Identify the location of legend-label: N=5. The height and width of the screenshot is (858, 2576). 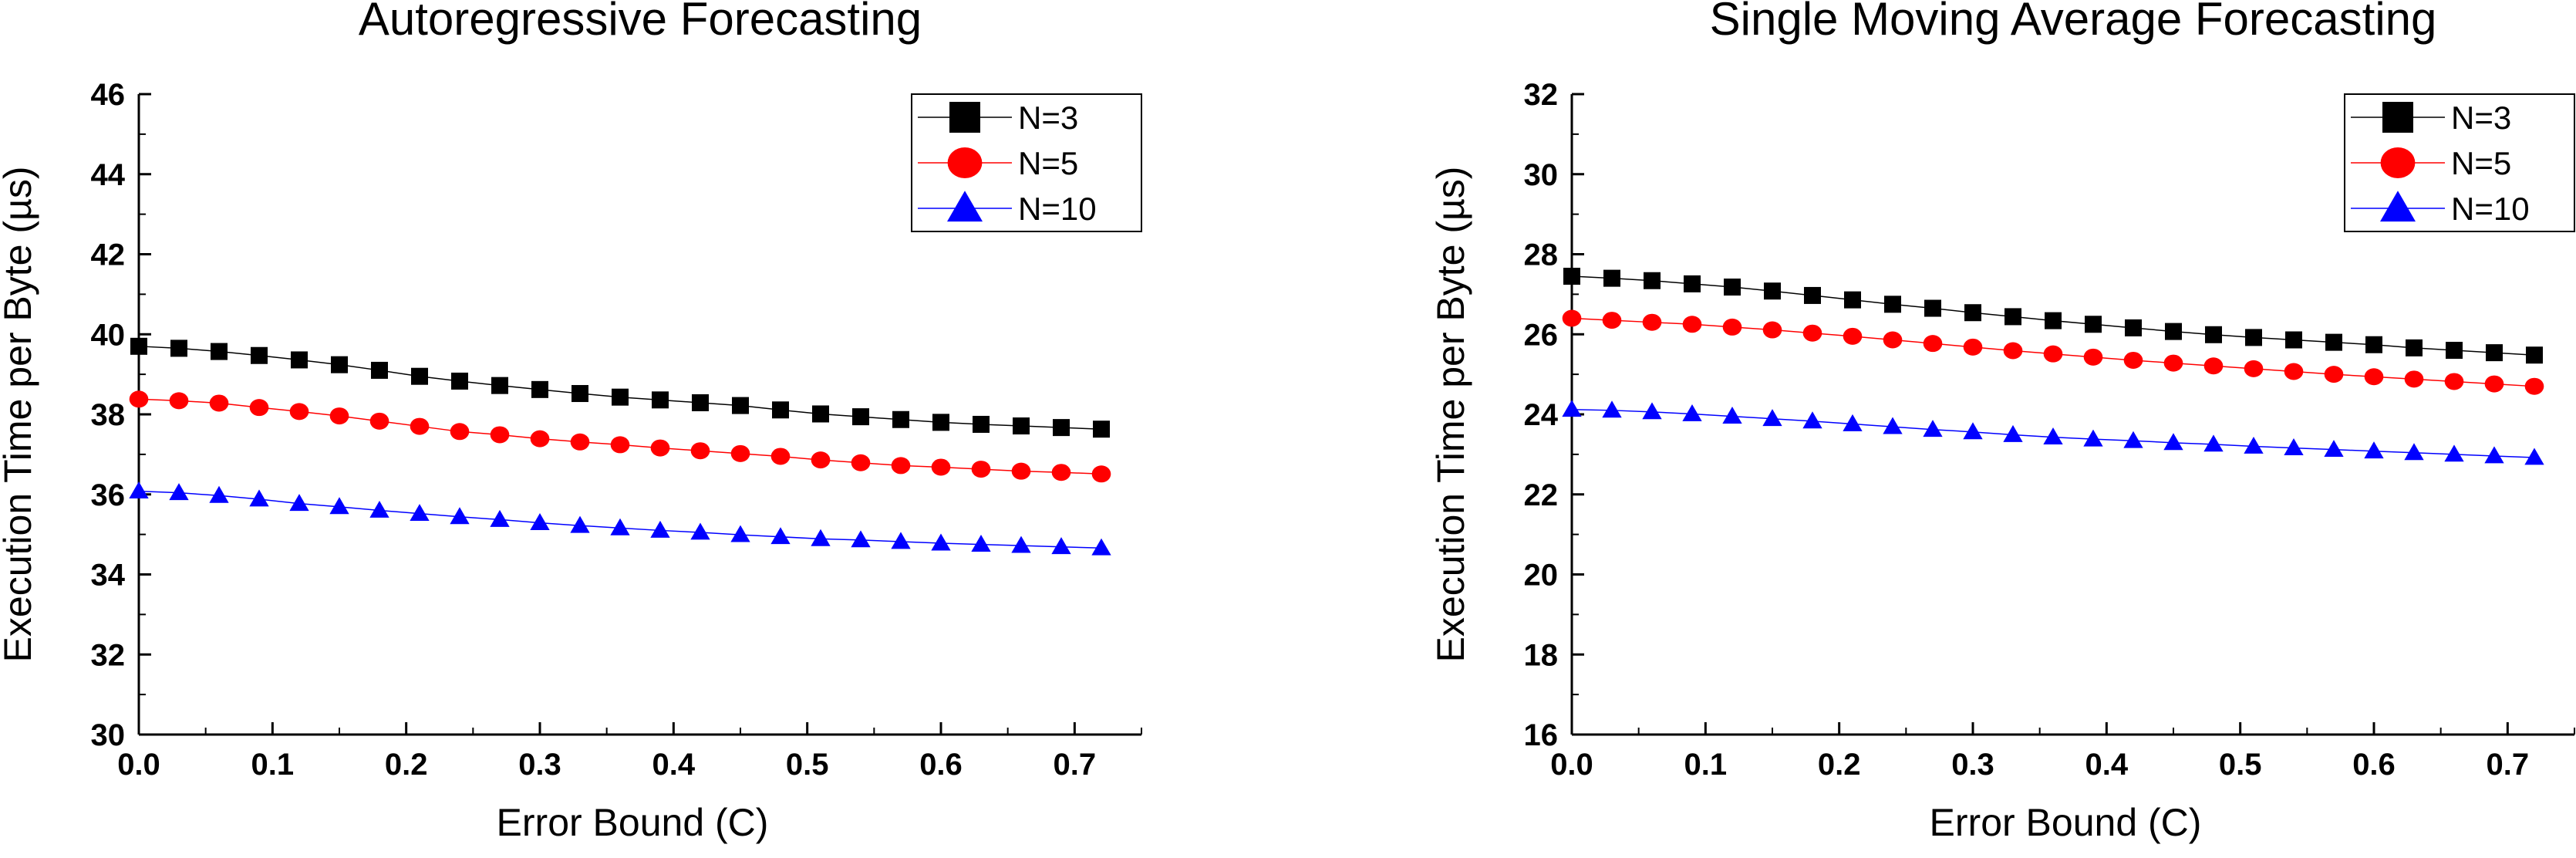
(2481, 163).